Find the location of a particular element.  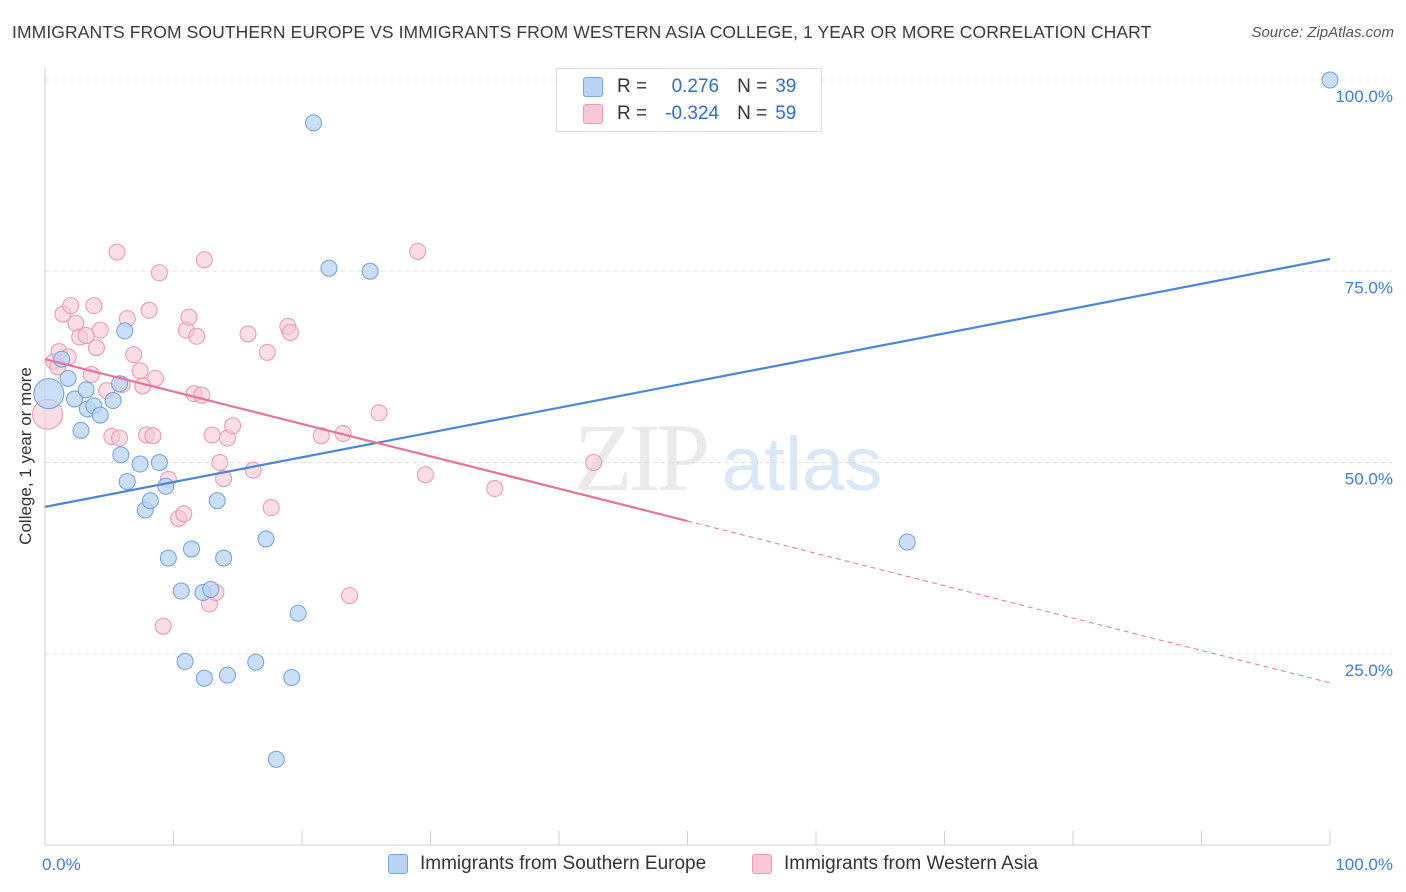

trend-line-western-asia is located at coordinates (366, 440).